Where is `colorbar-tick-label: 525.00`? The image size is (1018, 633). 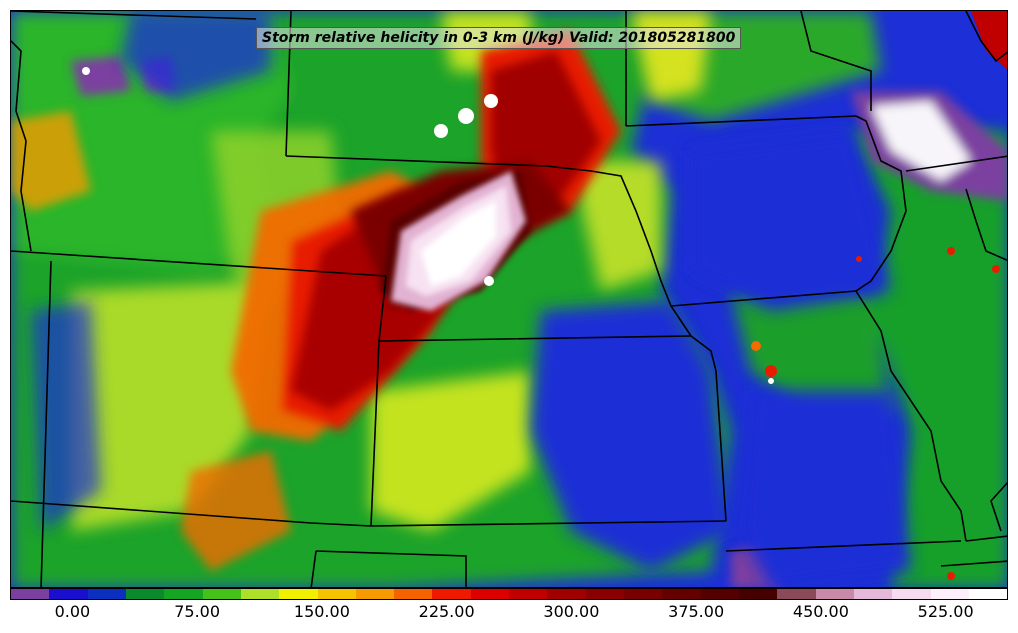 colorbar-tick-label: 525.00 is located at coordinates (945, 611).